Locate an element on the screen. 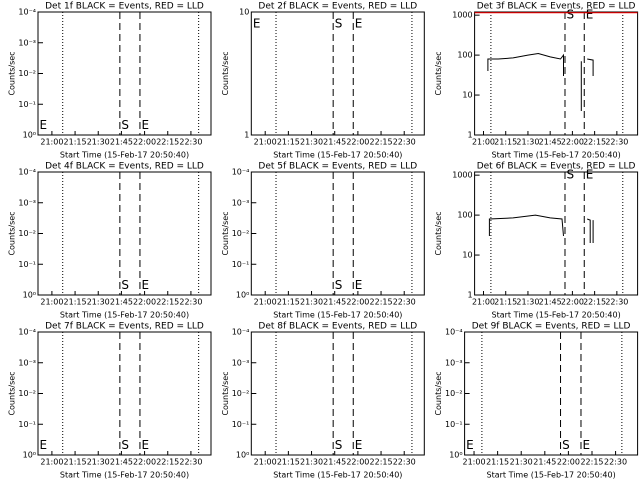  panel-title: Det 5f BLACK = Events, RED = LLD is located at coordinates (337, 167).